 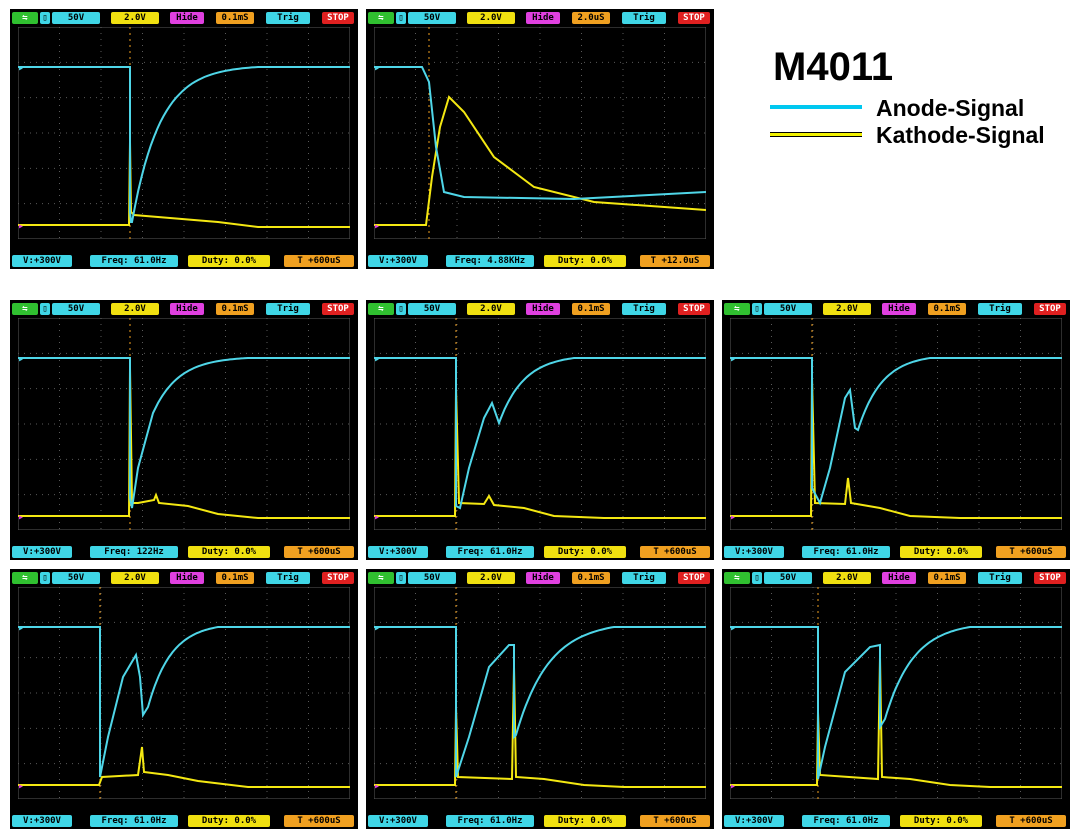 What do you see at coordinates (816, 134) in the screenshot?
I see `cathode-legend-line` at bounding box center [816, 134].